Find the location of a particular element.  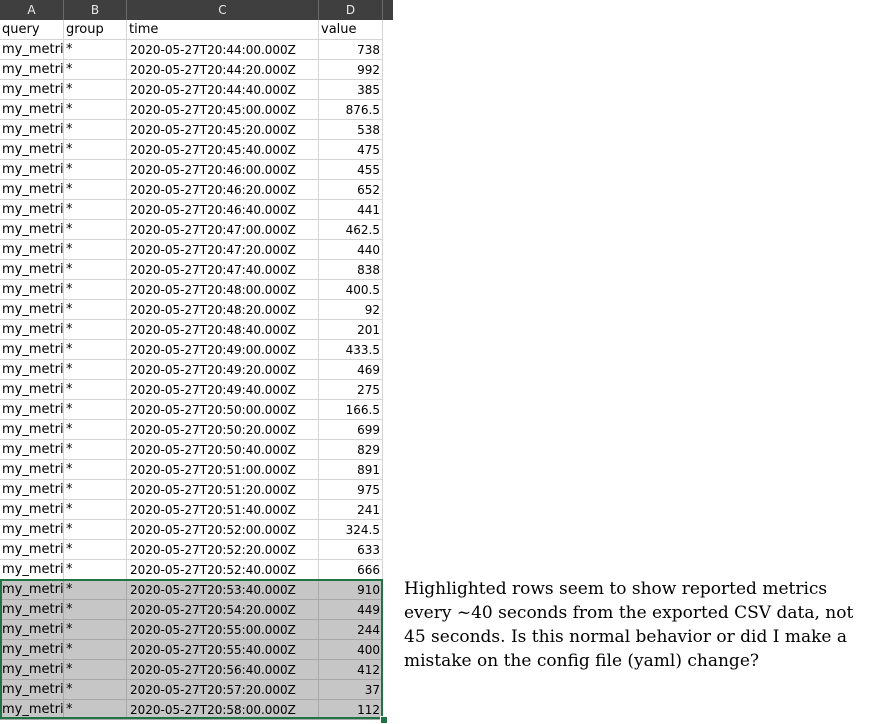

column-header-b: B is located at coordinates (95, 10).